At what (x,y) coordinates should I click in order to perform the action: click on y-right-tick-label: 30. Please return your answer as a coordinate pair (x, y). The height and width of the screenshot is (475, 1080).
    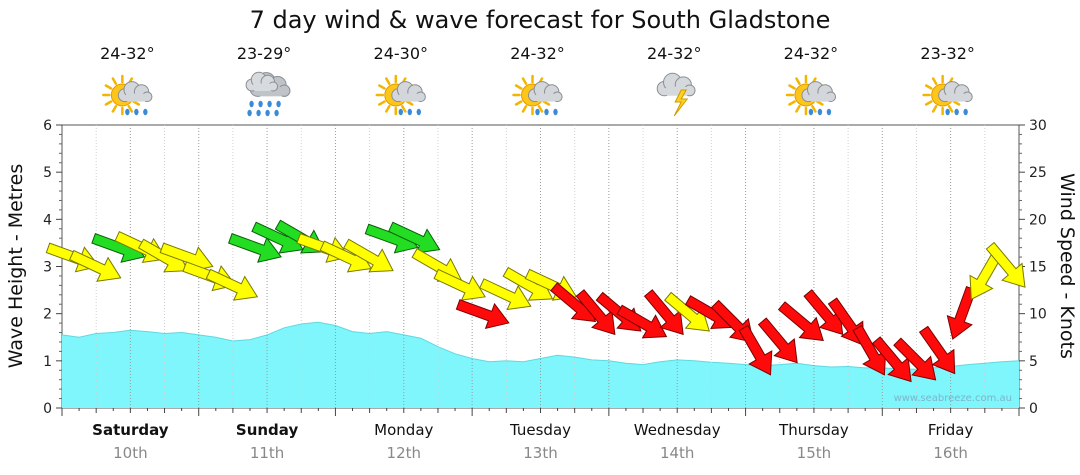
    Looking at the image, I should click on (1038, 126).